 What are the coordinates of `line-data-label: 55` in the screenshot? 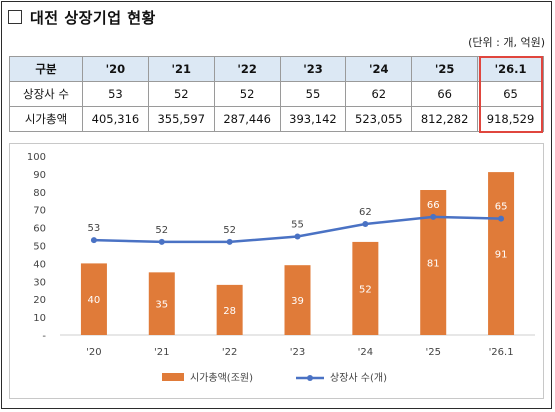 It's located at (297, 225).